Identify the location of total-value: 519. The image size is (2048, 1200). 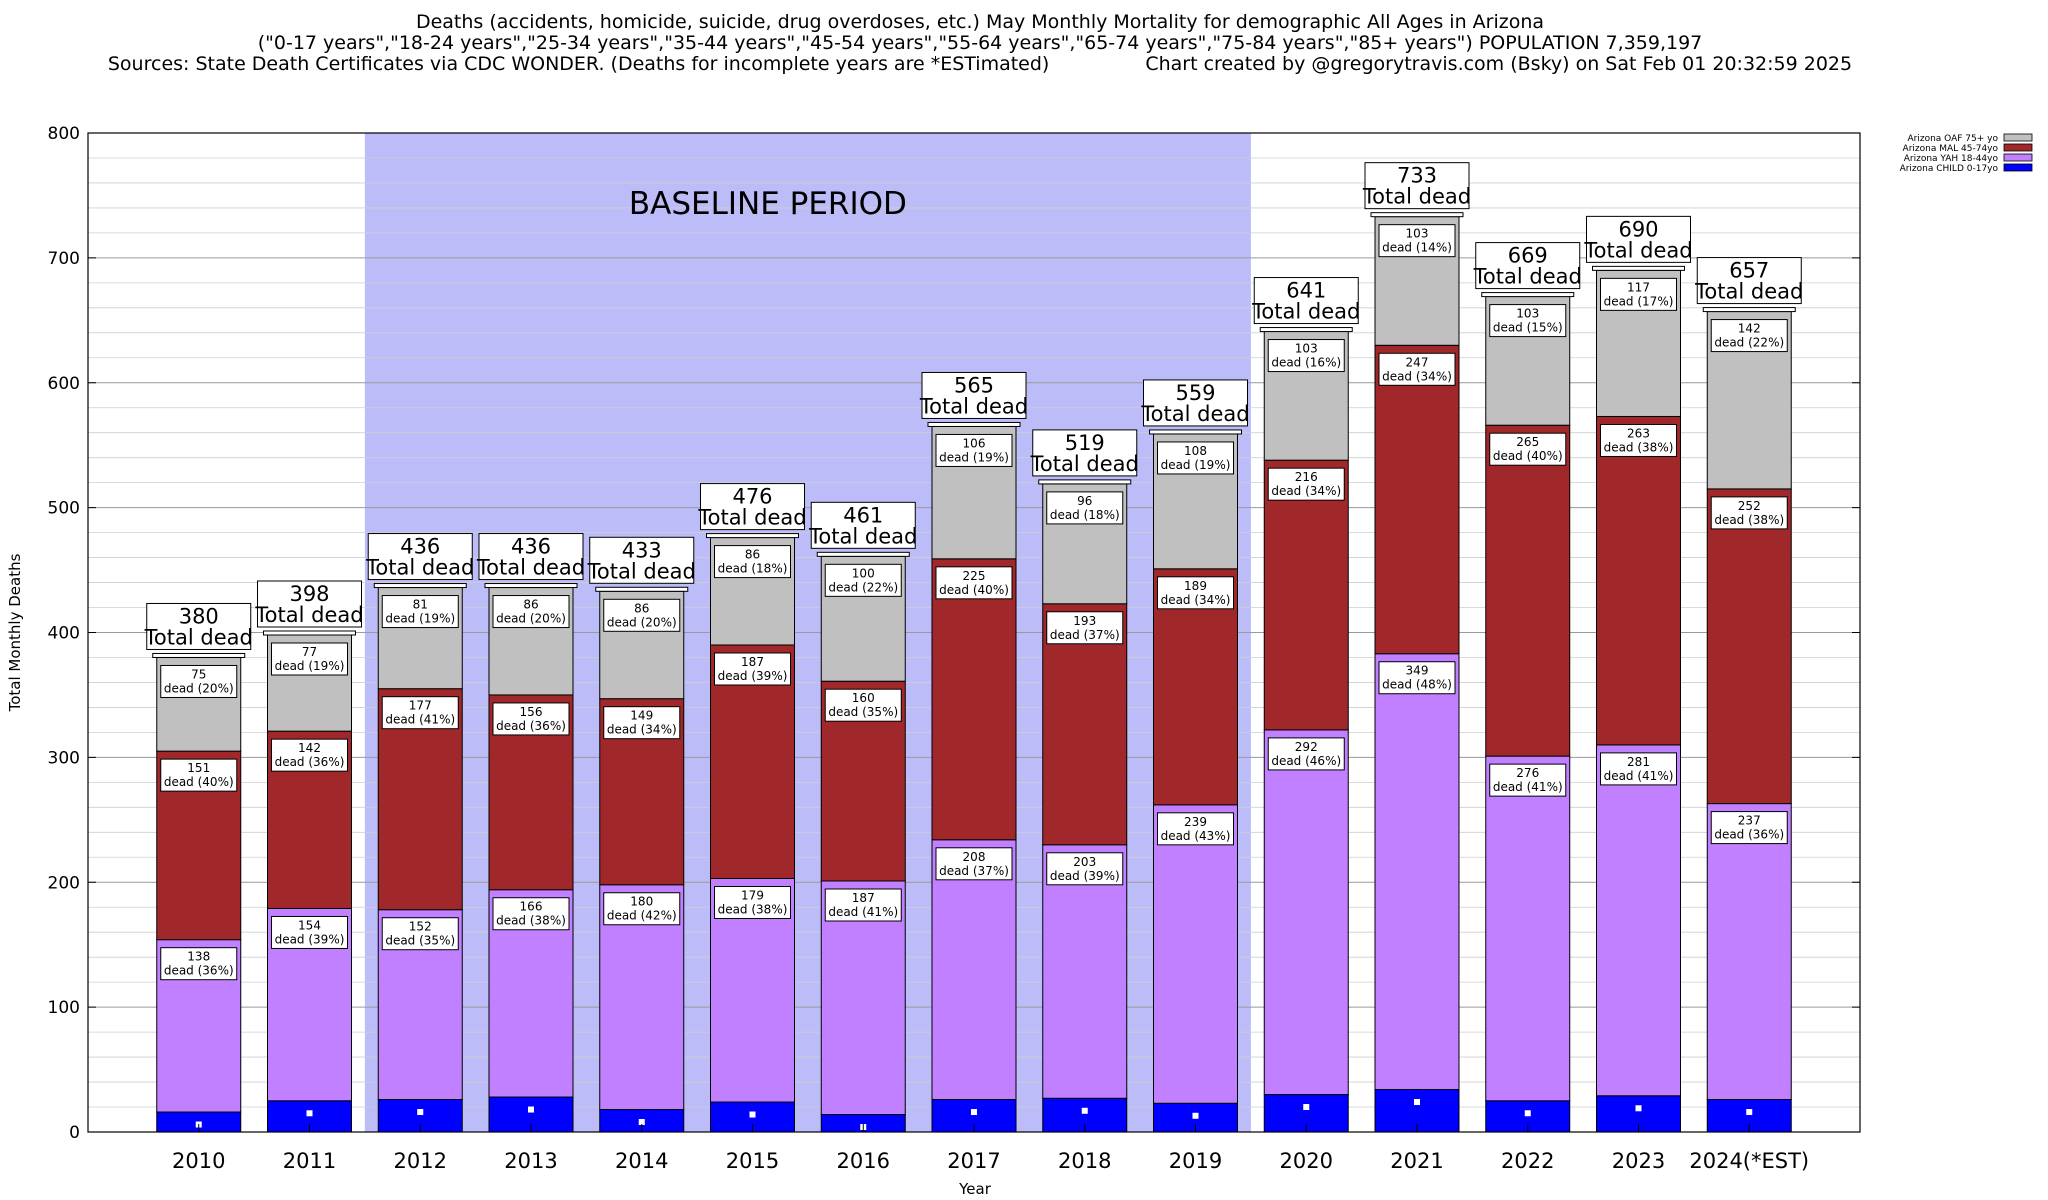
(1085, 443).